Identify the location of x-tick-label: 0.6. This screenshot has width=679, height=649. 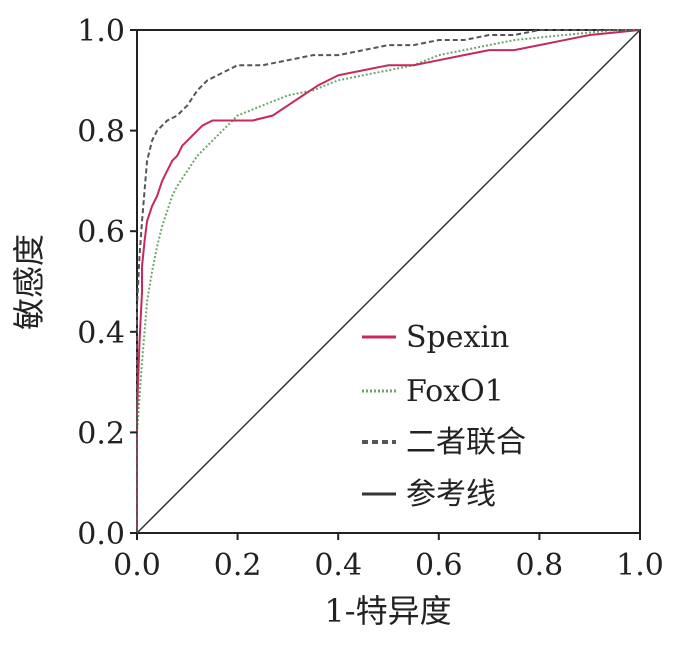
(439, 565).